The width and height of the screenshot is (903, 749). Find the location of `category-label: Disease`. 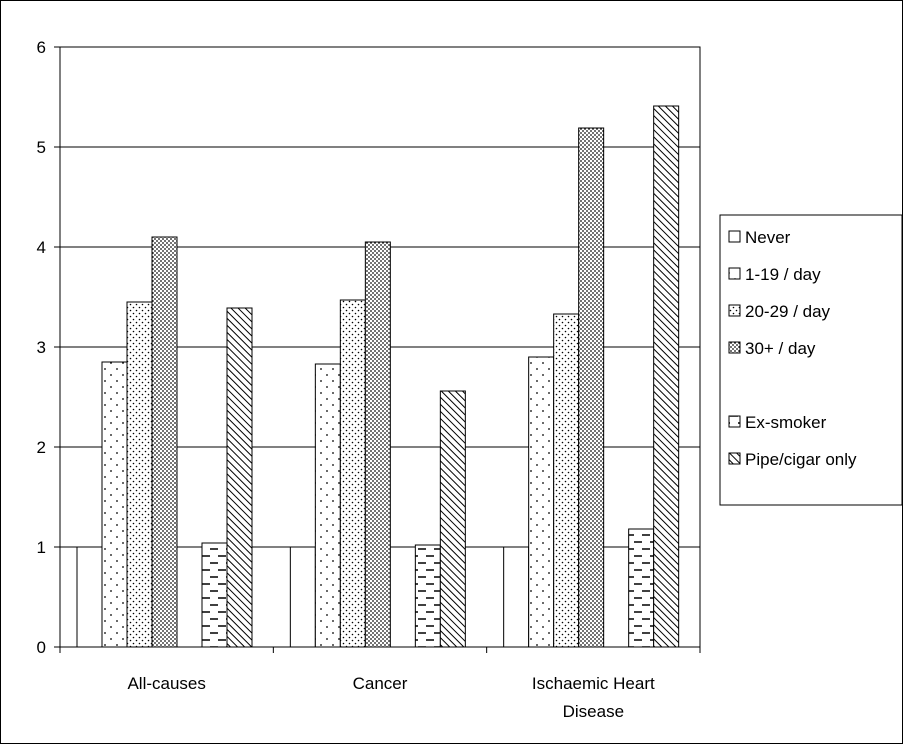

category-label: Disease is located at coordinates (593, 711).